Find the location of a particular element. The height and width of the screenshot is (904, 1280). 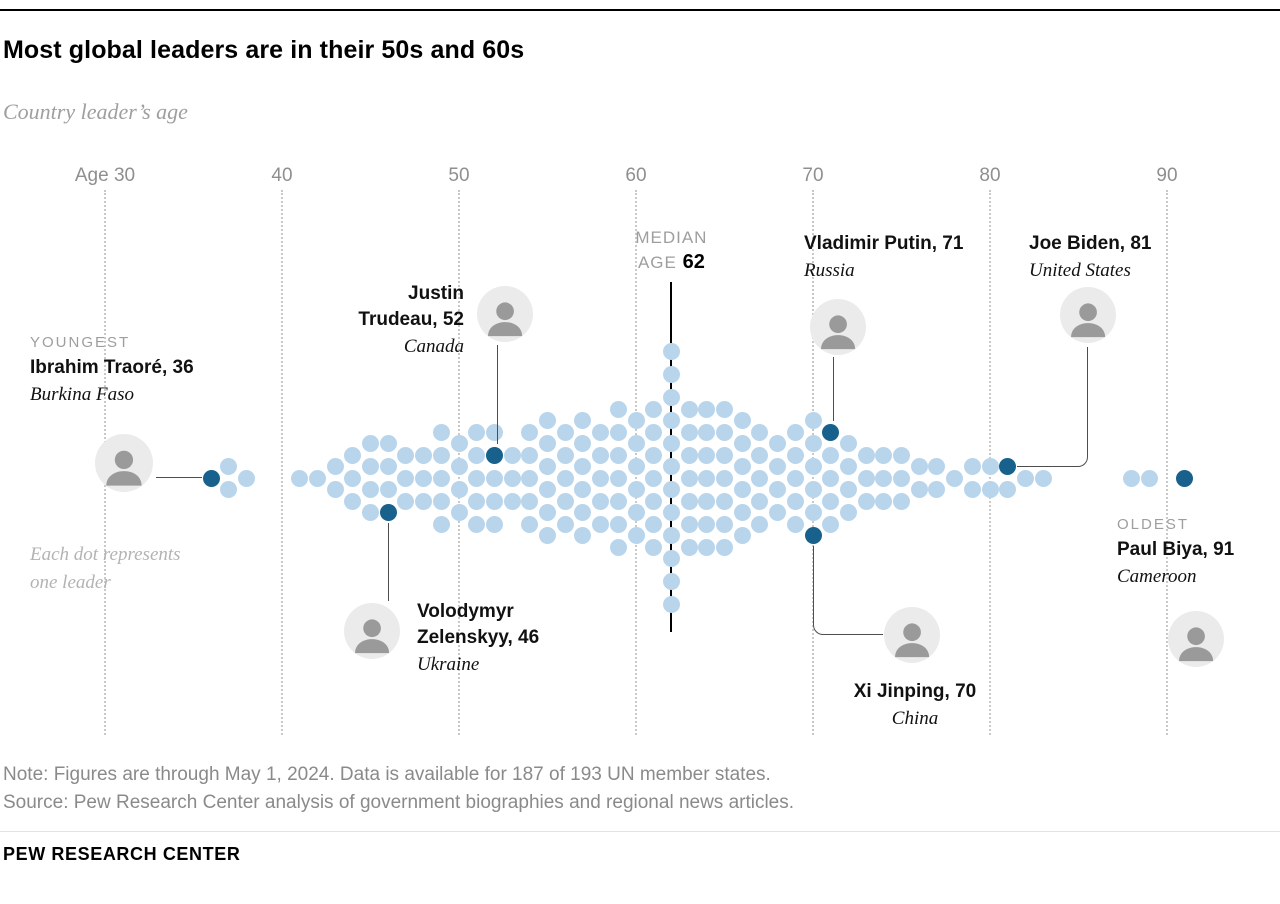

axis-tick-label-70: 70 is located at coordinates (813, 175).